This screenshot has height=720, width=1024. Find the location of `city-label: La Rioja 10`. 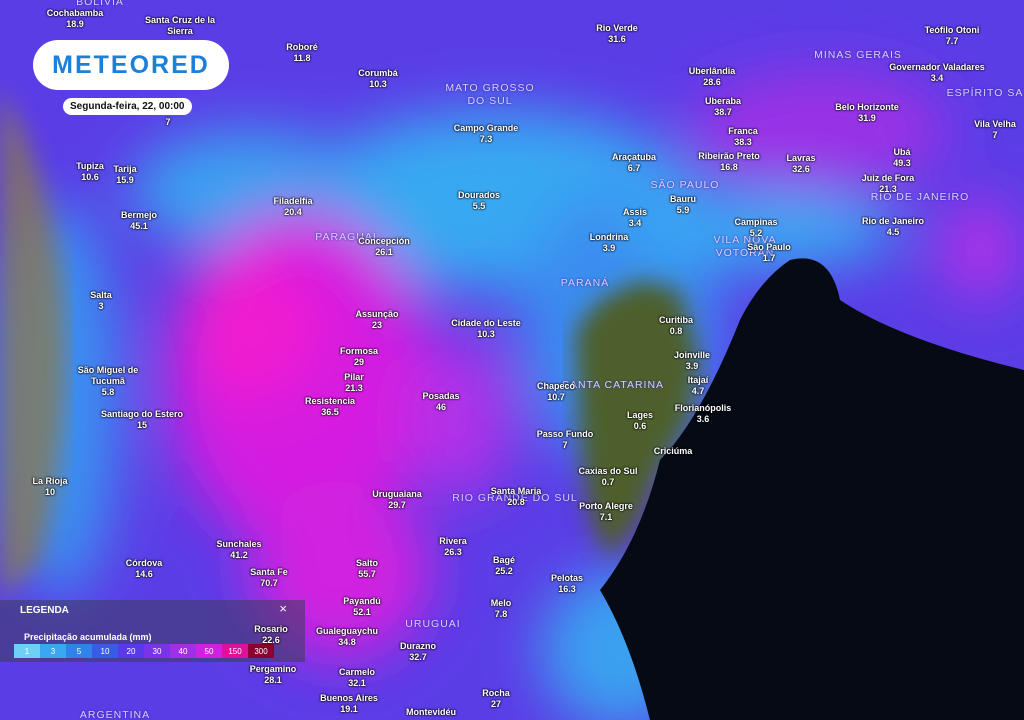

city-label: La Rioja 10 is located at coordinates (49, 487).